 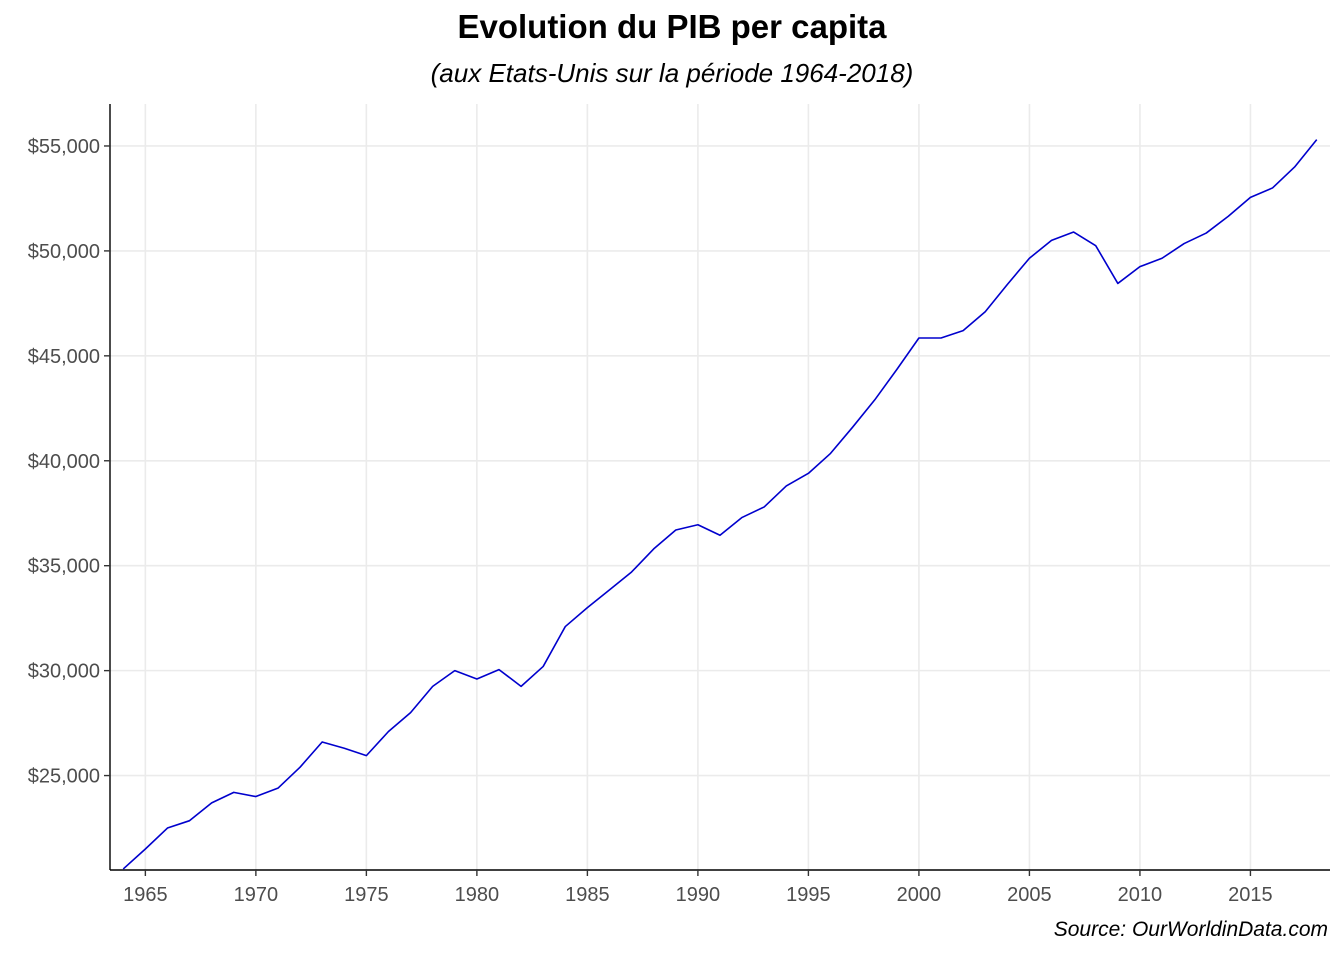 I want to click on x-tick-label: 1965, so click(x=145, y=895).